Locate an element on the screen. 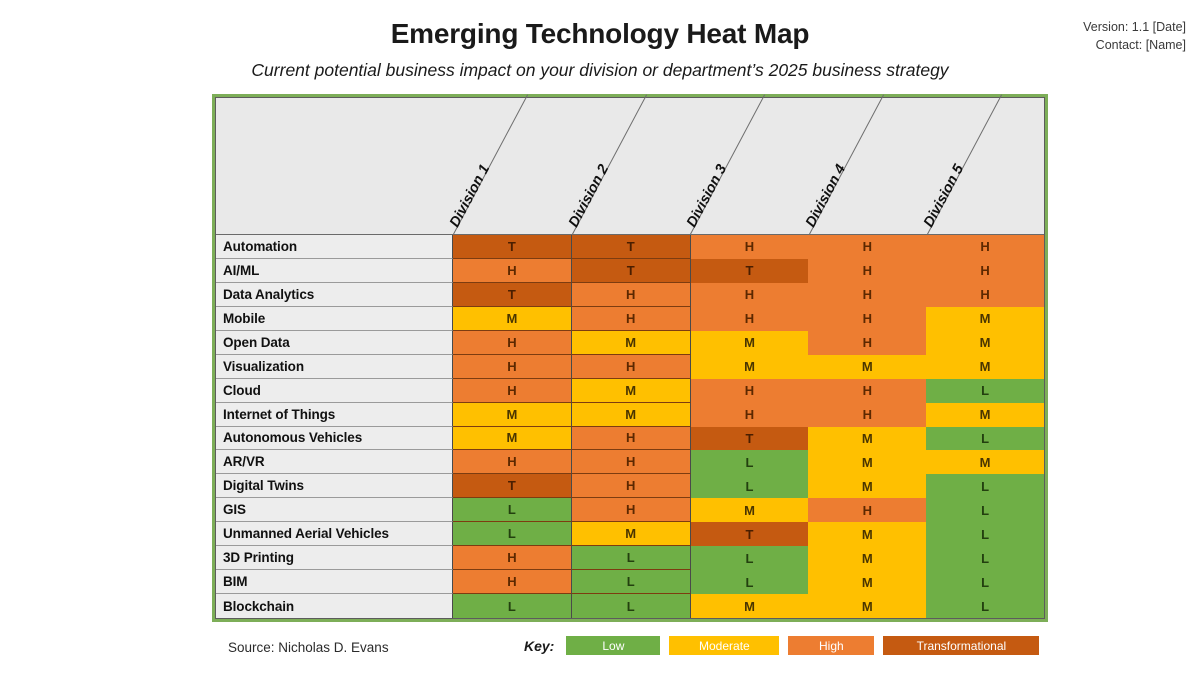  table-row: Data Analytics T H H H H is located at coordinates (630, 294).